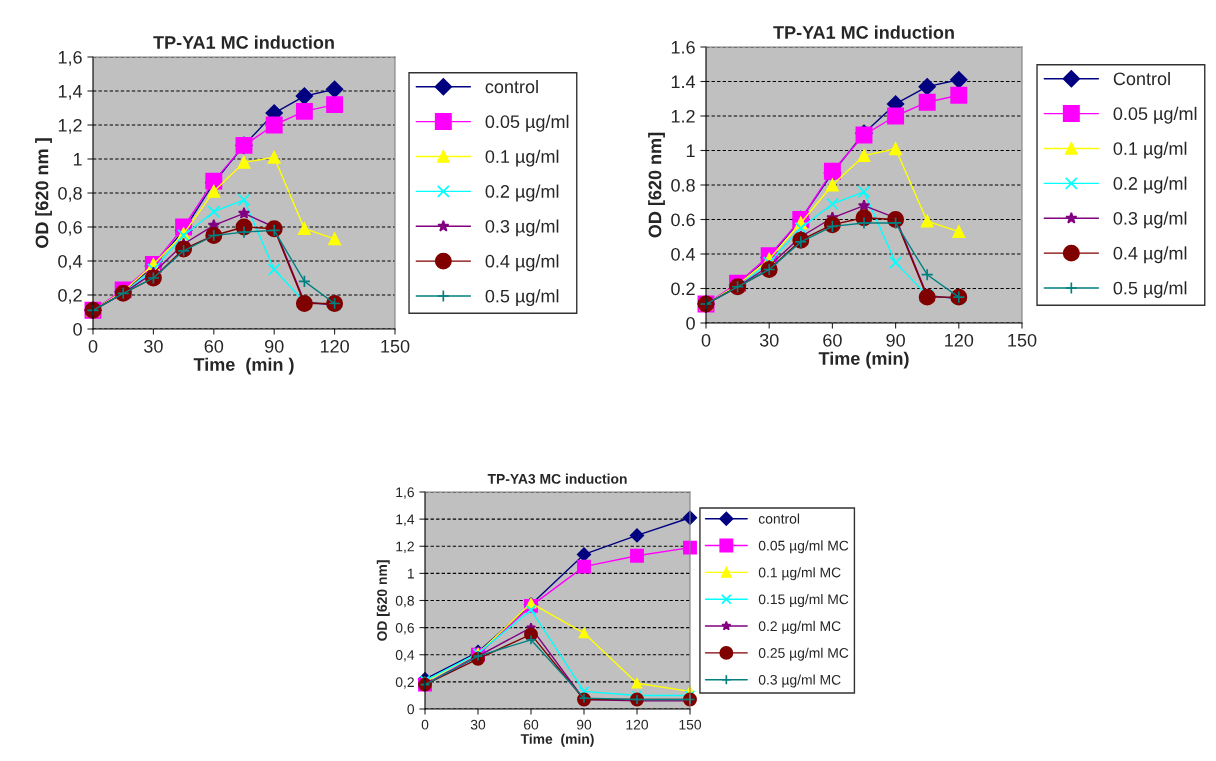 The image size is (1216, 761). Describe the element at coordinates (799, 627) in the screenshot. I see `legend-label: 0.2 µg/ml MC` at that location.